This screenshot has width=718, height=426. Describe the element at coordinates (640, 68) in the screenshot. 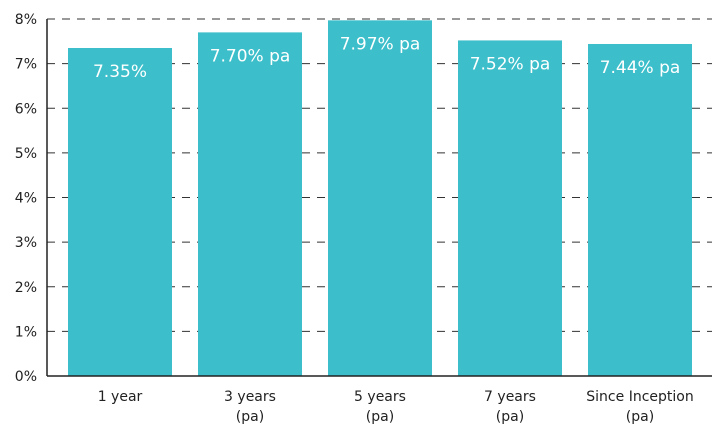

I see `bar-value-label: 7.44% pa` at that location.